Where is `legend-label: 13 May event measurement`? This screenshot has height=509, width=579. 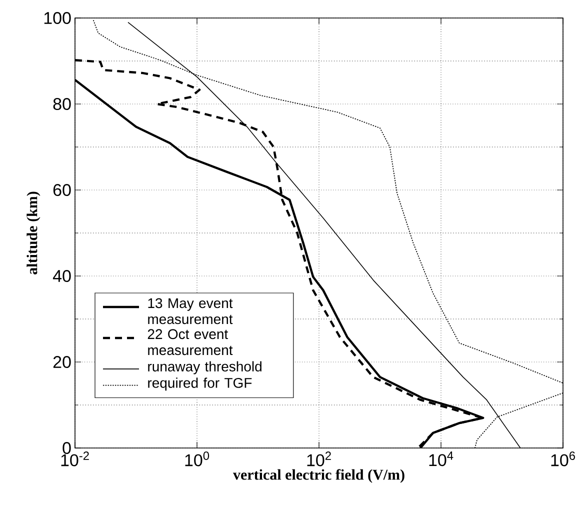 legend-label: 13 May event measurement is located at coordinates (190, 311).